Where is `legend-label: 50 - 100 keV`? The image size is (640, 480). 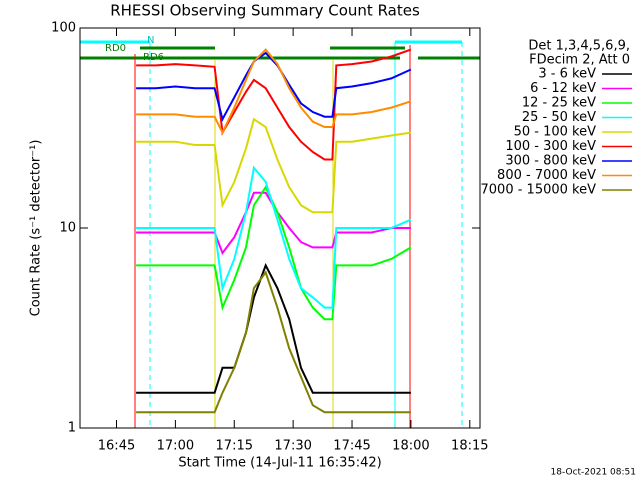
legend-label: 50 - 100 keV is located at coordinates (555, 132).